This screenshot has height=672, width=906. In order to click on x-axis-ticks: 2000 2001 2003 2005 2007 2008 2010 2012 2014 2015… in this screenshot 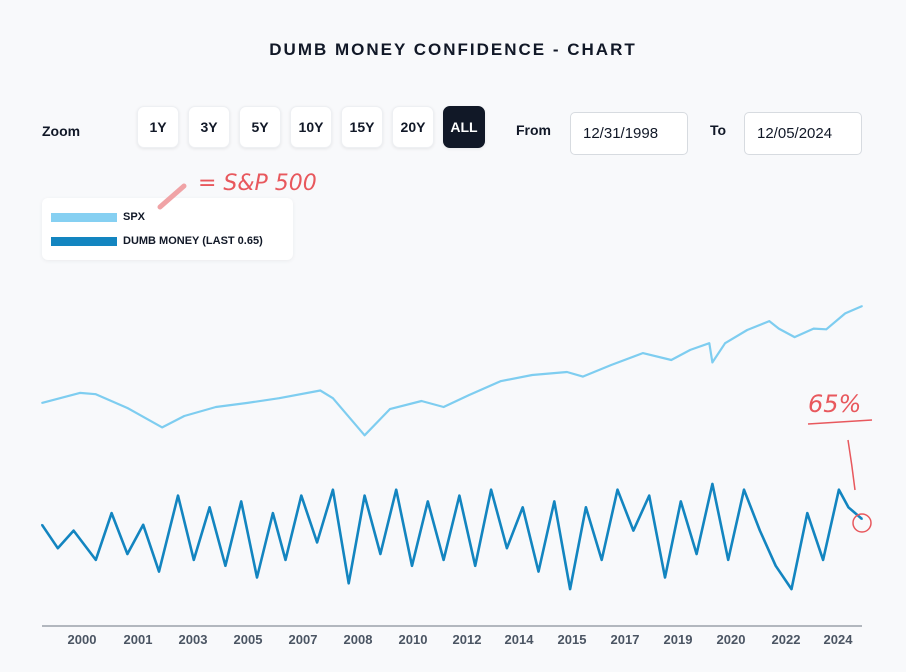, I will do `click(461, 639)`.